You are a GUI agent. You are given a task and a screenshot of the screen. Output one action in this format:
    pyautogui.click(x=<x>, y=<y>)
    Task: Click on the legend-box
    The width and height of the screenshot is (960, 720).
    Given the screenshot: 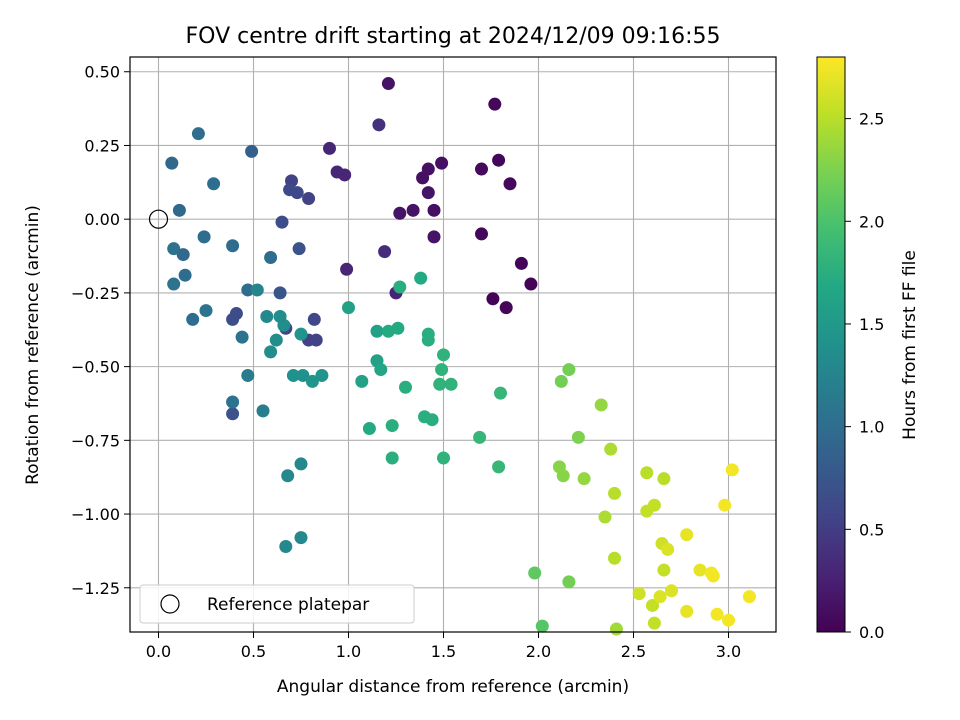 What is the action you would take?
    pyautogui.click(x=277, y=604)
    